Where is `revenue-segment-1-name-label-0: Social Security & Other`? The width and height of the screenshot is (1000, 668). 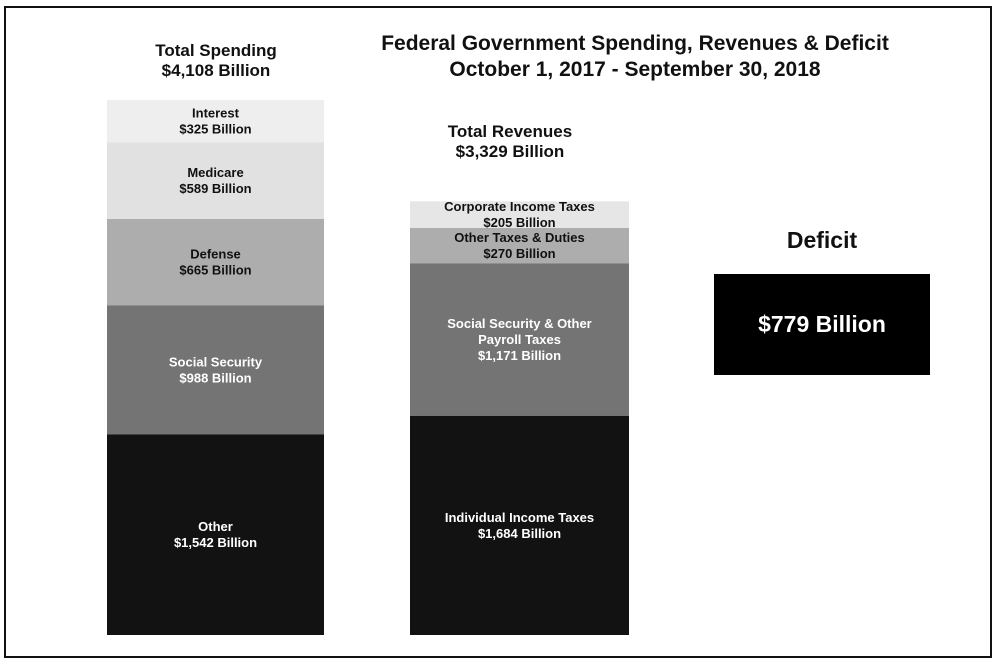
revenue-segment-1-name-label-0: Social Security & Other is located at coordinates (519, 323).